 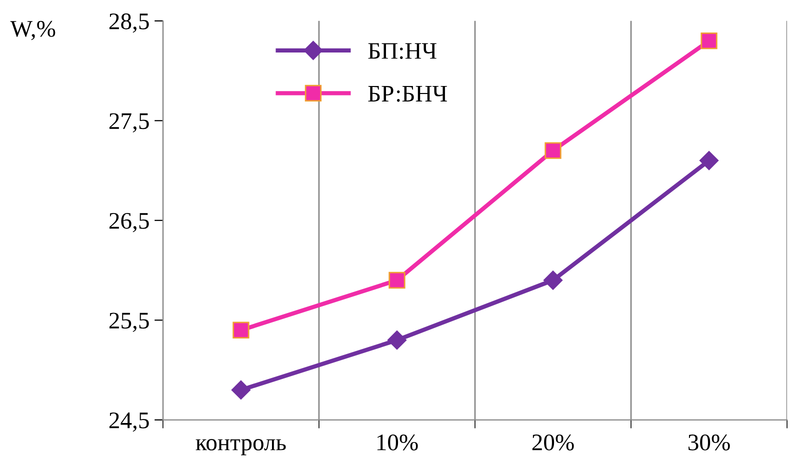 I want to click on y-tick-label: 27,5, so click(x=129, y=122).